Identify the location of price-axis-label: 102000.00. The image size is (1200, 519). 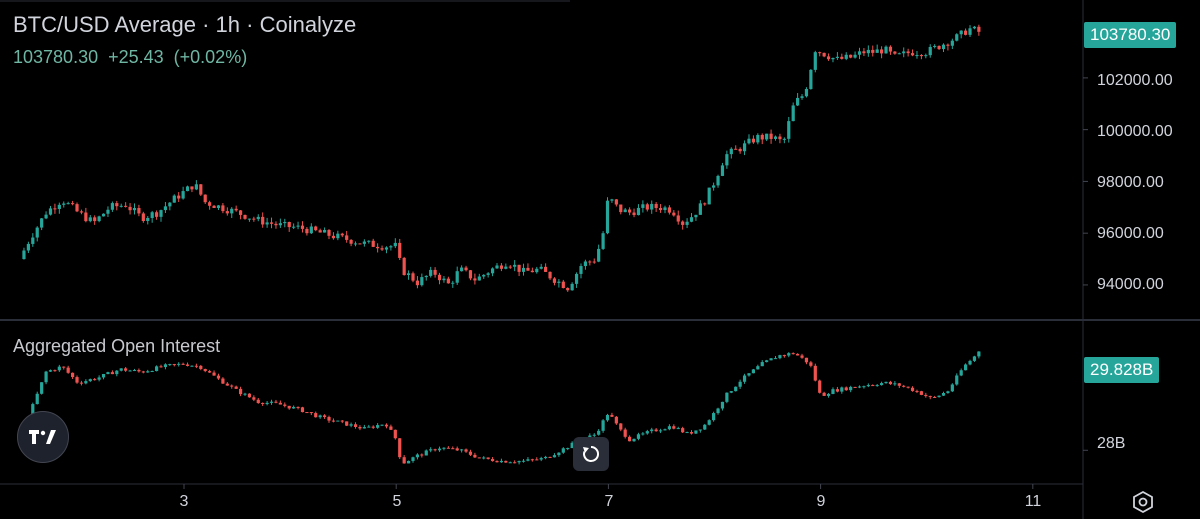
(1135, 80).